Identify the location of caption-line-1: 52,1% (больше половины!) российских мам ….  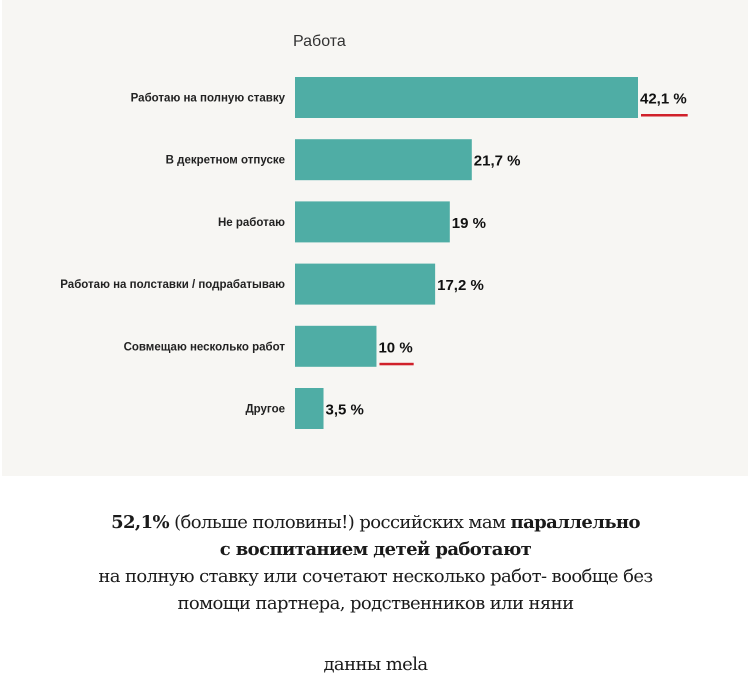
(375, 522).